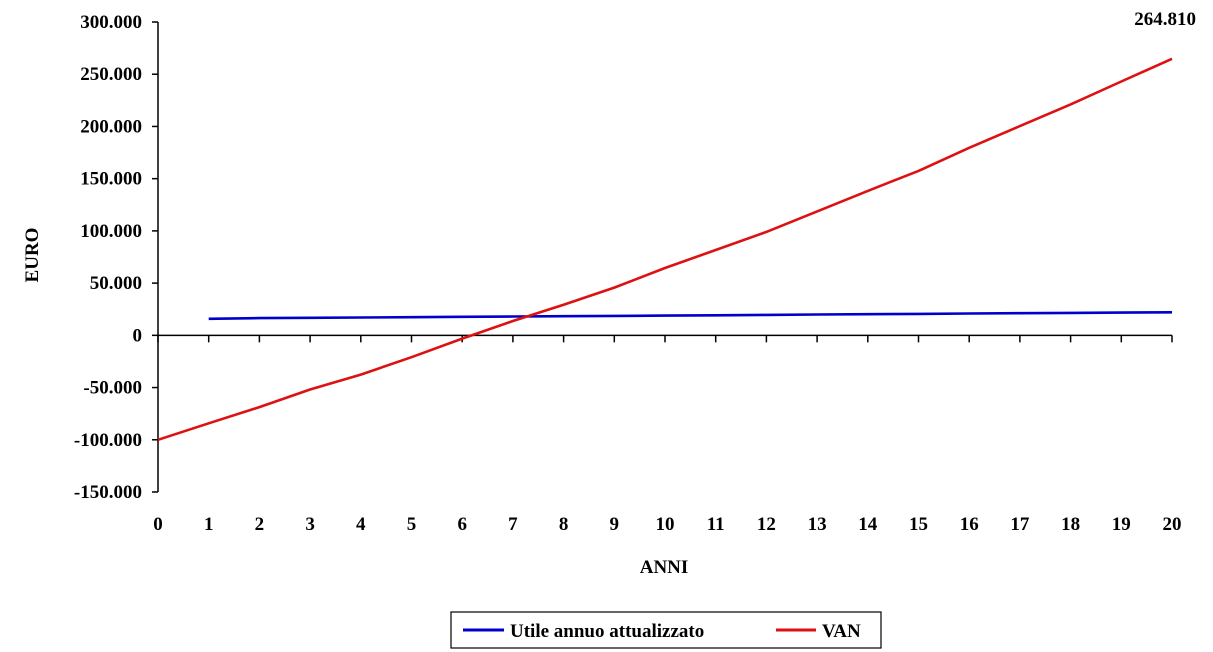 The width and height of the screenshot is (1213, 652). Describe the element at coordinates (1121, 524) in the screenshot. I see `x-tick-label: 19` at that location.